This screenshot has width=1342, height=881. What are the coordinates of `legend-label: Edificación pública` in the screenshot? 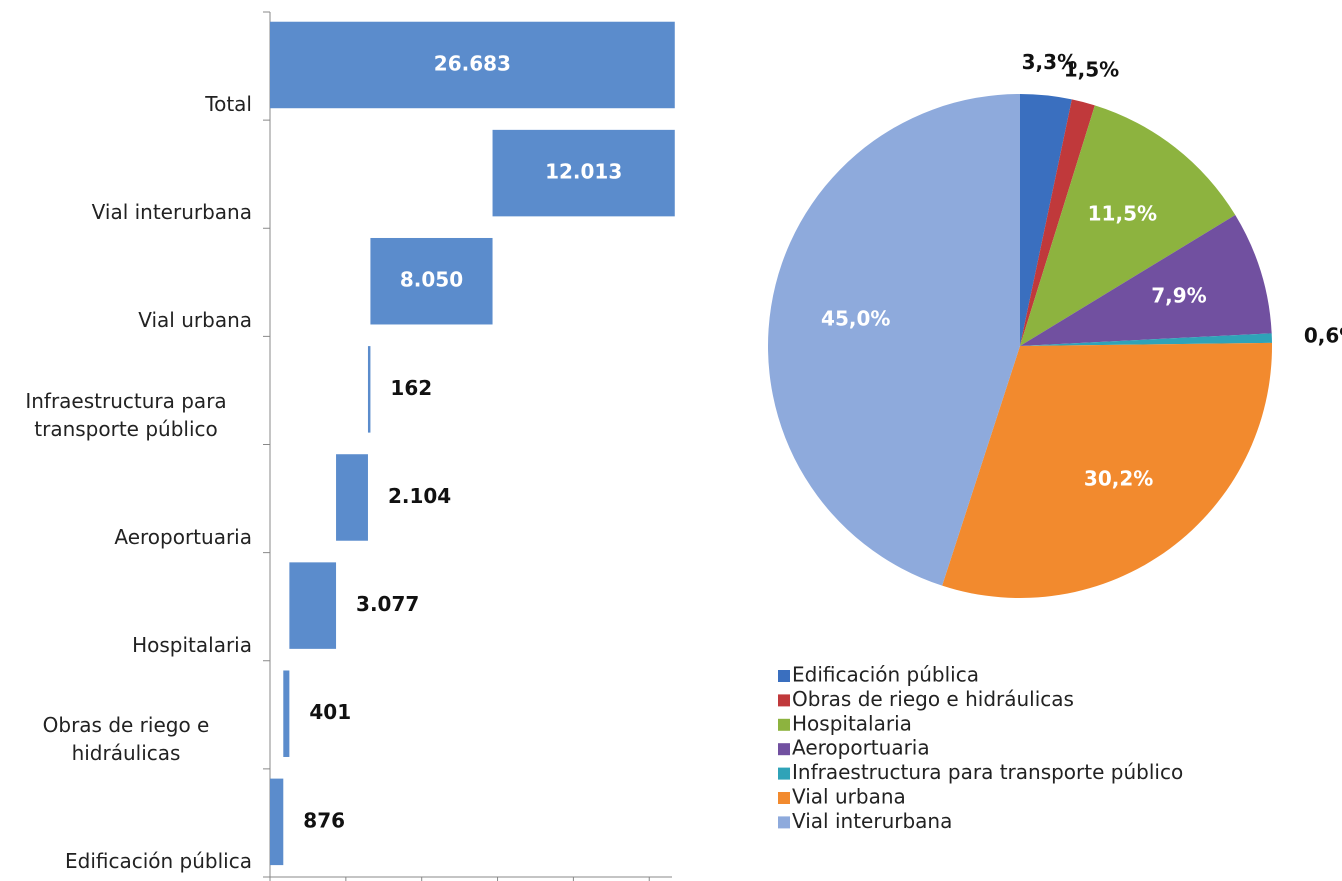 It's located at (885, 675).